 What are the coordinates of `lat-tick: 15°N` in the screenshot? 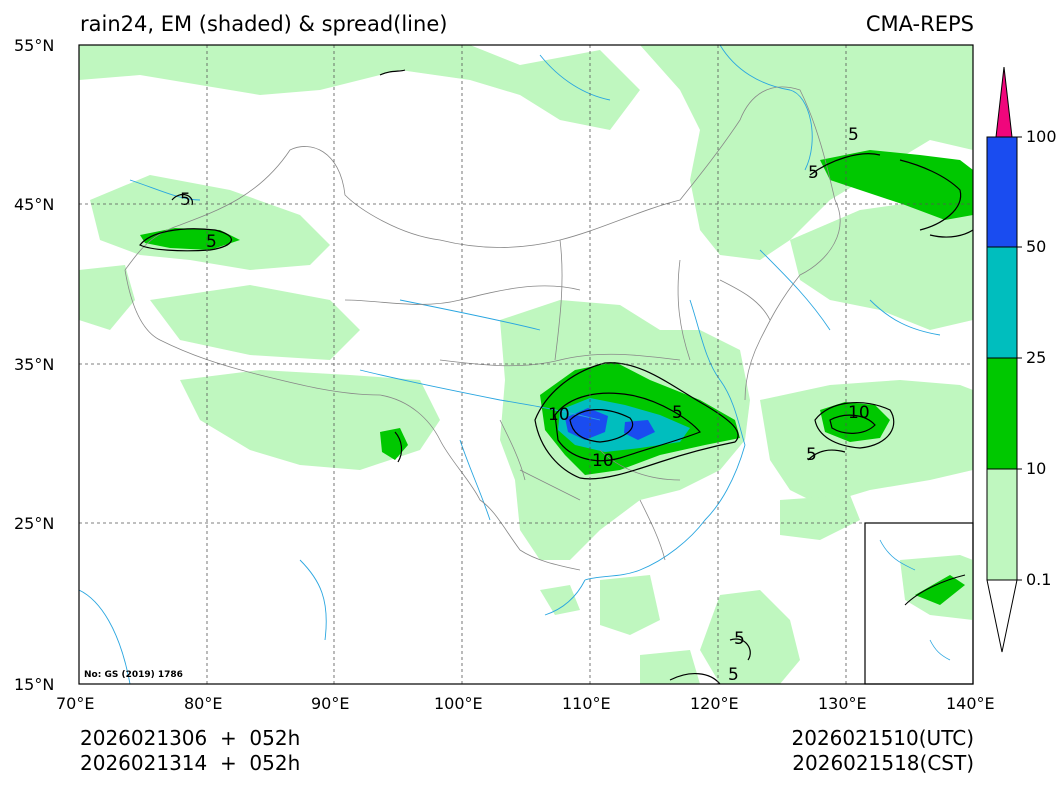 It's located at (34, 684).